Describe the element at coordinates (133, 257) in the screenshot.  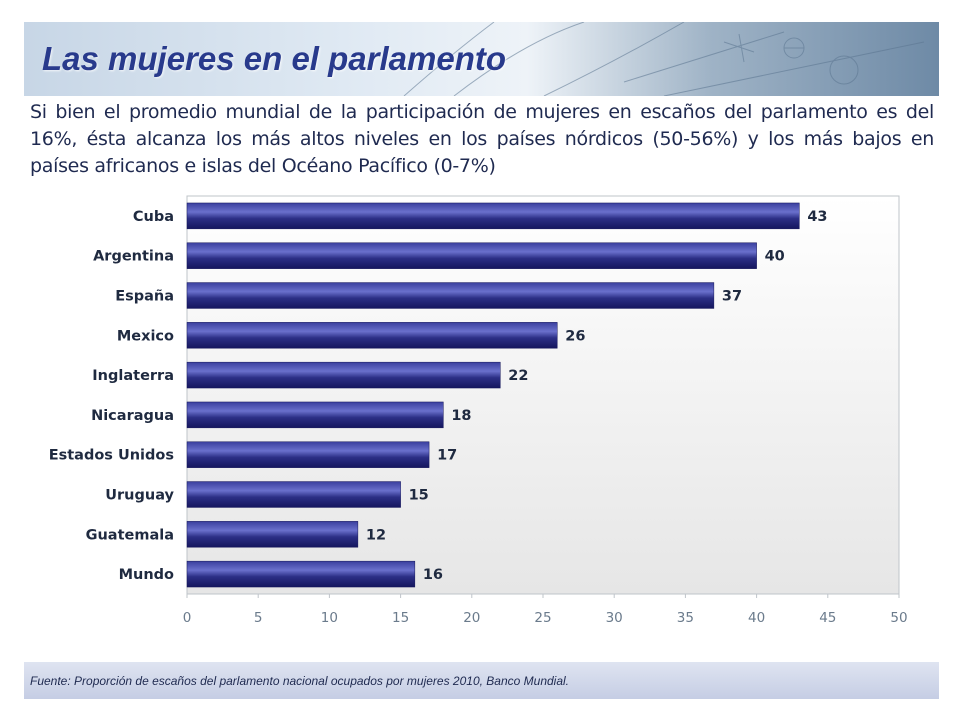
I see `category-label-argentina: Argentina` at that location.